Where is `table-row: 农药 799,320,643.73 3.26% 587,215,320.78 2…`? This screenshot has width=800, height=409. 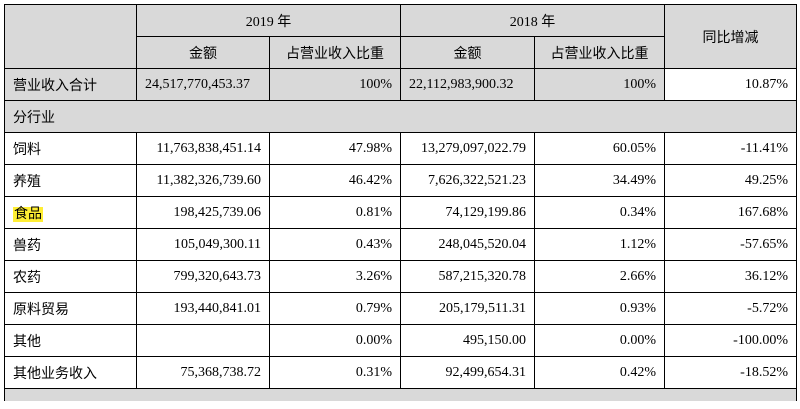
table-row: 农药 799,320,643.73 3.26% 587,215,320.78 2… is located at coordinates (400, 276).